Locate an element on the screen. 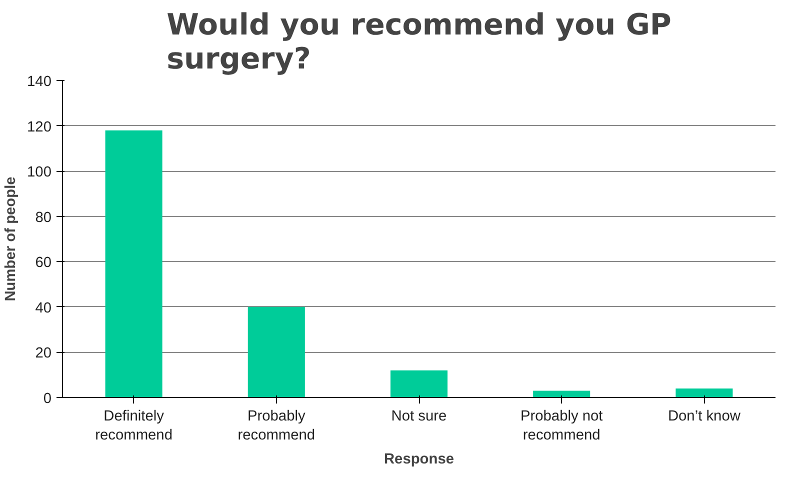  y-tick-label: 80 is located at coordinates (43, 218).